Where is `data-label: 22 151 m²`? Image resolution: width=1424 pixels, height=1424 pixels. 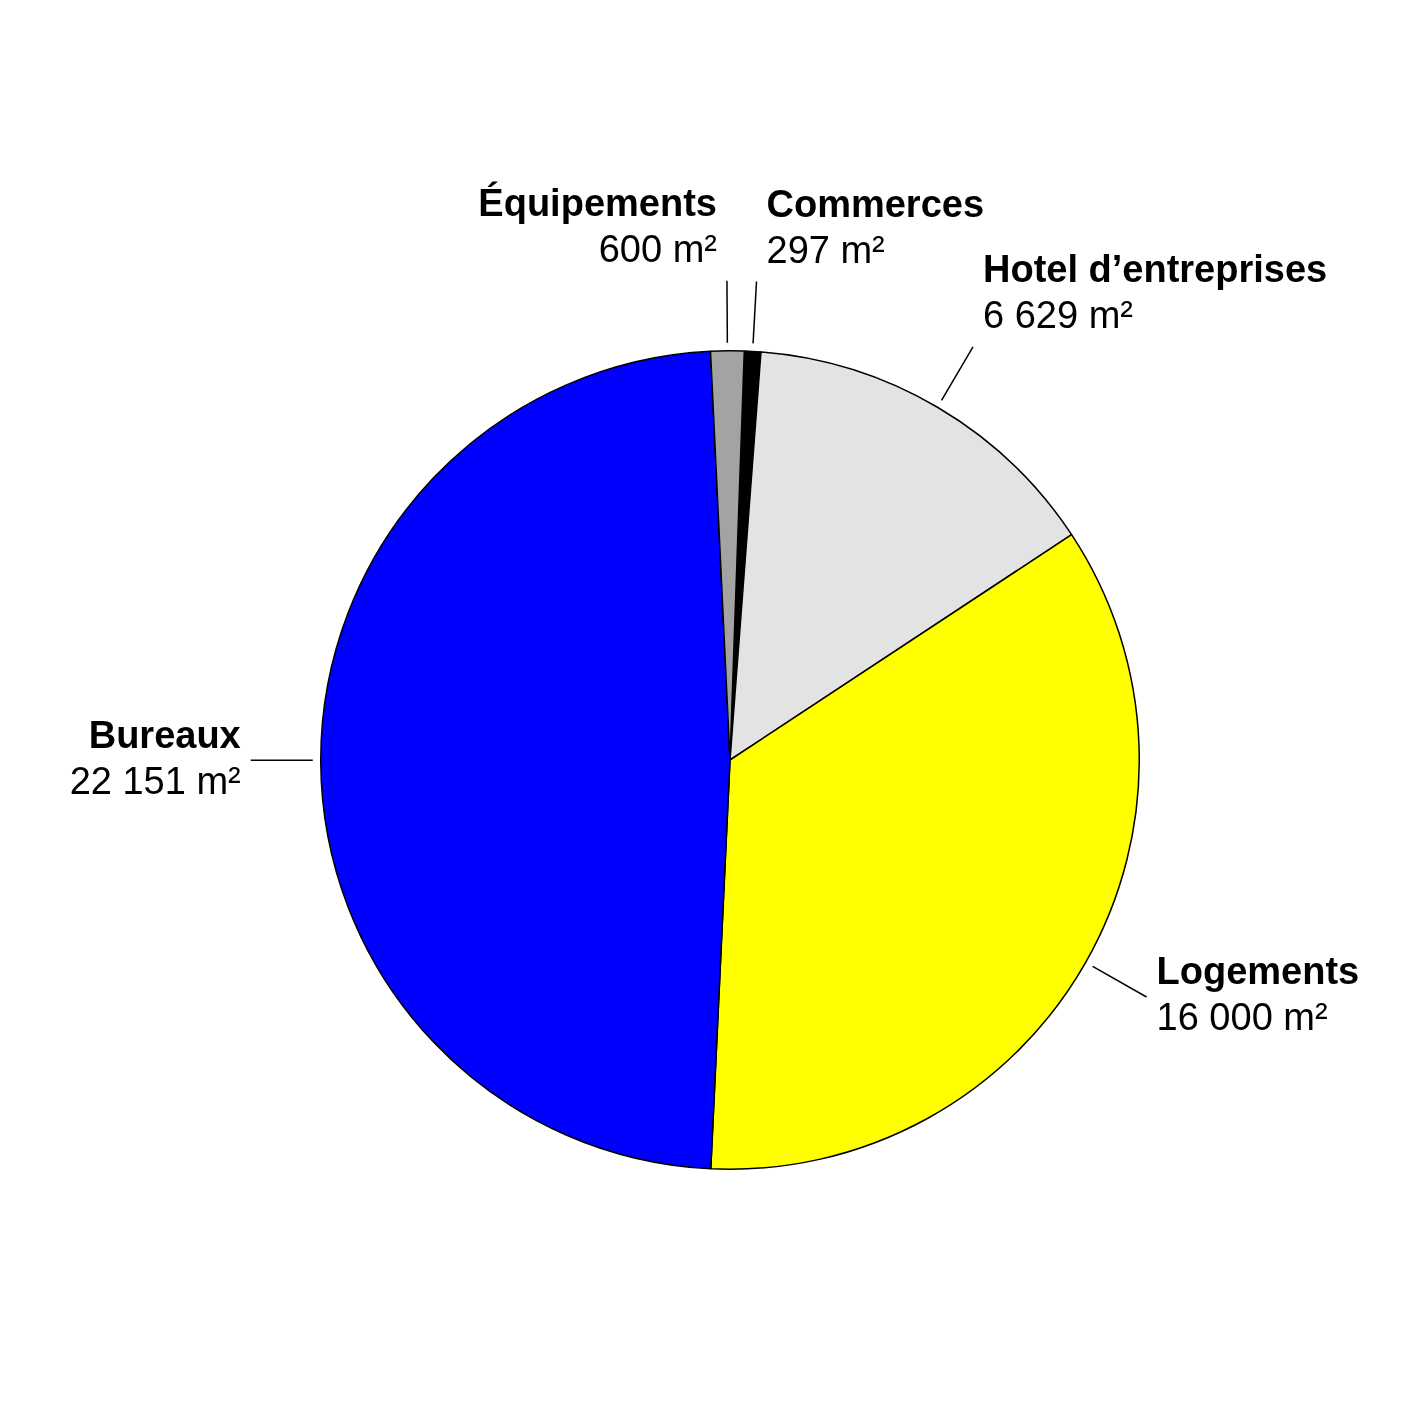
data-label: 22 151 m² is located at coordinates (155, 780).